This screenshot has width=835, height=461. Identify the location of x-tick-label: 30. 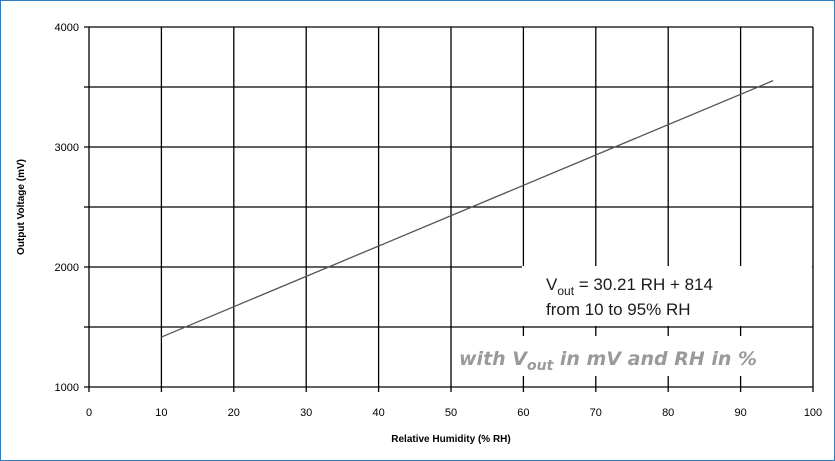
(306, 413).